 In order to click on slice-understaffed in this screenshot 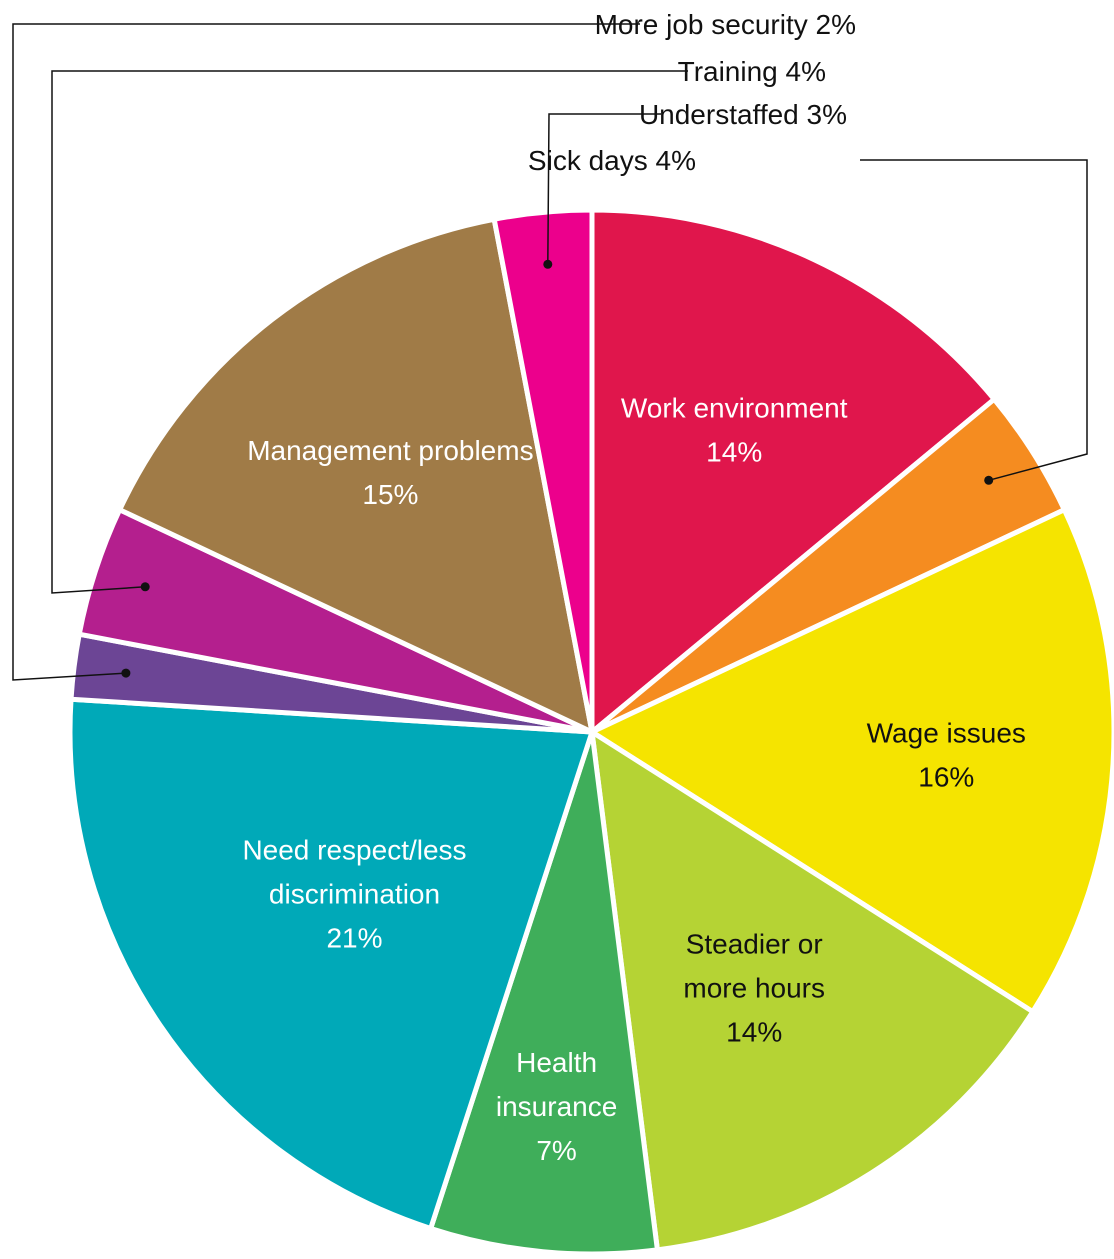, I will do `click(543, 471)`.